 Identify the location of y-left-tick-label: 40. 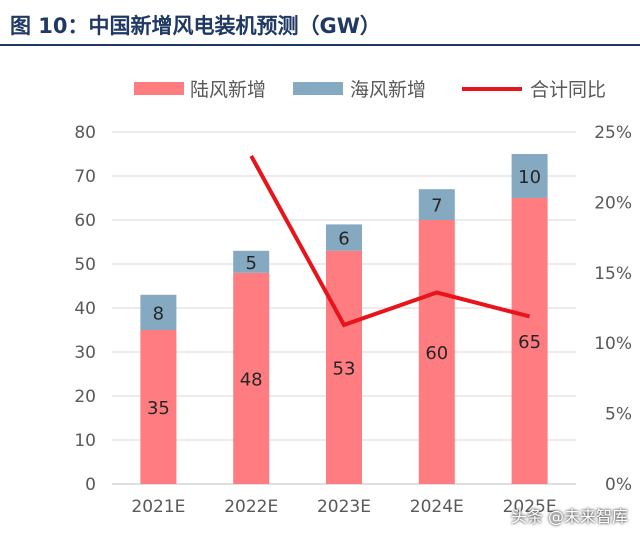
(85, 309).